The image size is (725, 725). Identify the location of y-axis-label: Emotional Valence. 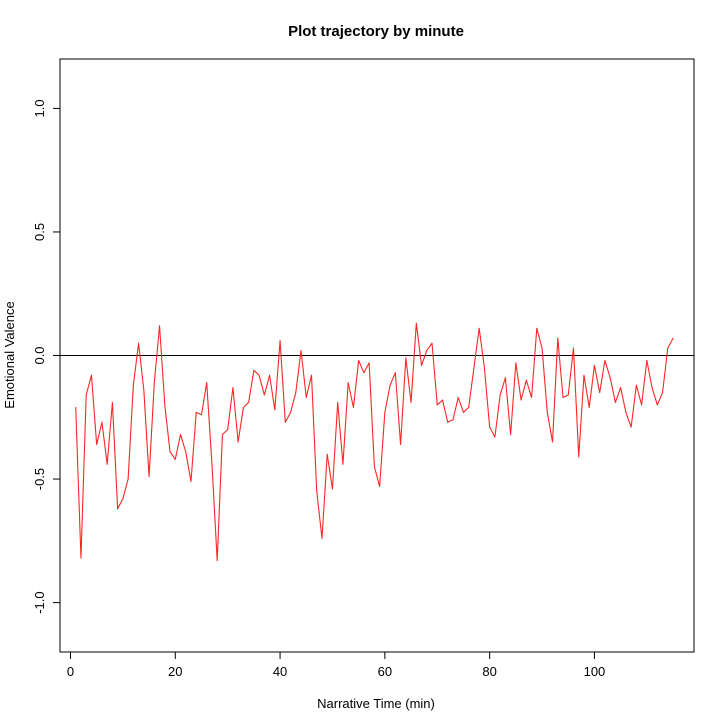
(9, 354).